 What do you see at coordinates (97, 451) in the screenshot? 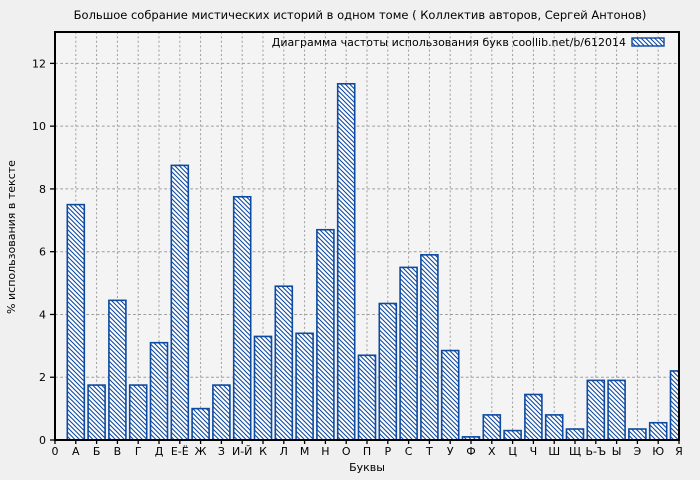
I see `x-tick-label: Б` at bounding box center [97, 451].